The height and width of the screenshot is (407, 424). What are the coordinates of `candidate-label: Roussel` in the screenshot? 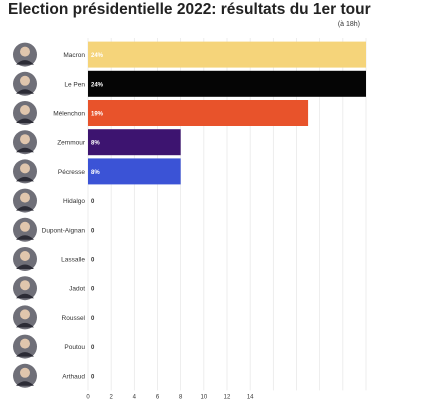 It's located at (74, 318).